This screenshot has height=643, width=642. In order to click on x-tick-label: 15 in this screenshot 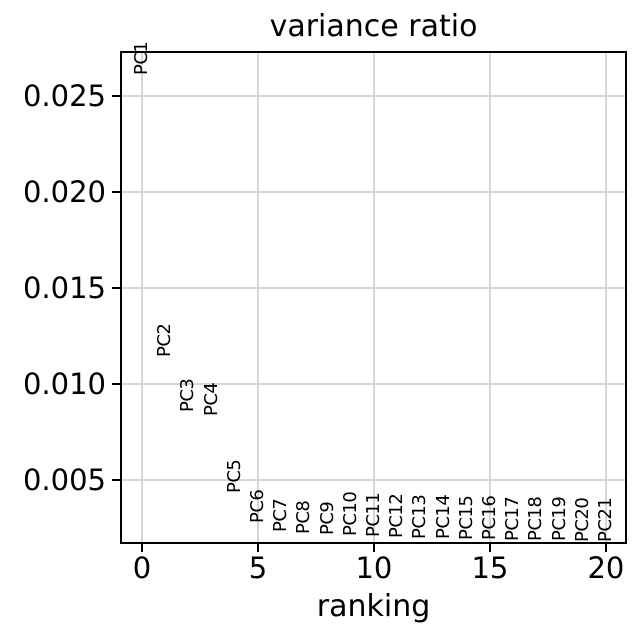, I will do `click(490, 568)`.